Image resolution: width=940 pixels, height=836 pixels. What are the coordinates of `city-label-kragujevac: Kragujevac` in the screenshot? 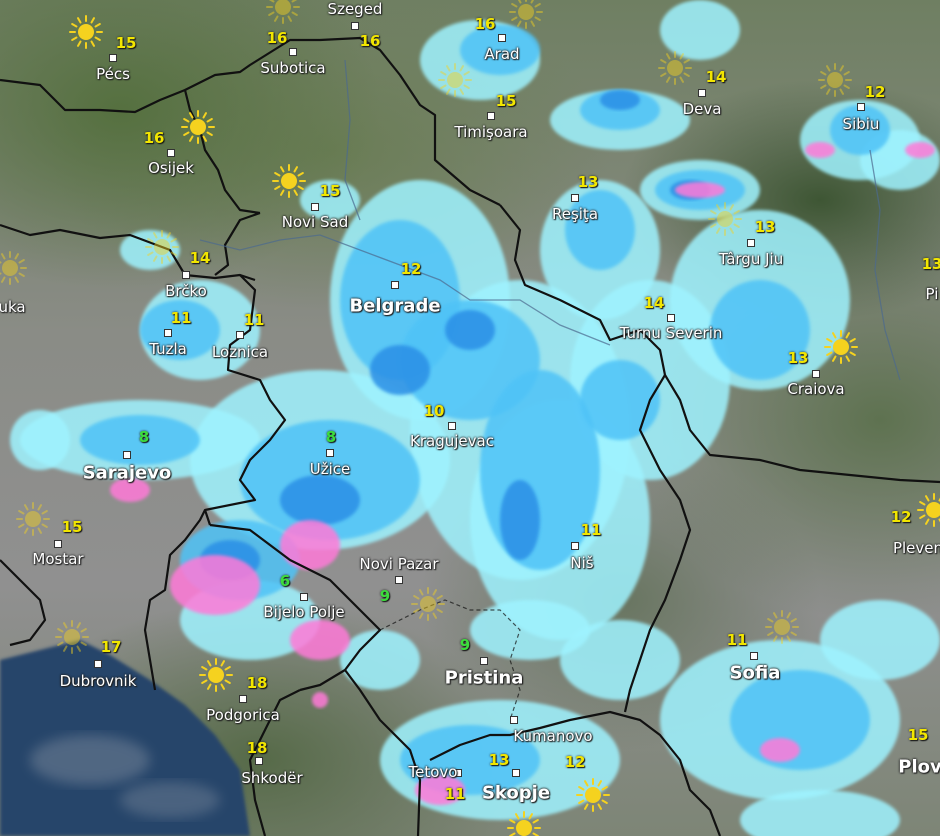 It's located at (452, 441).